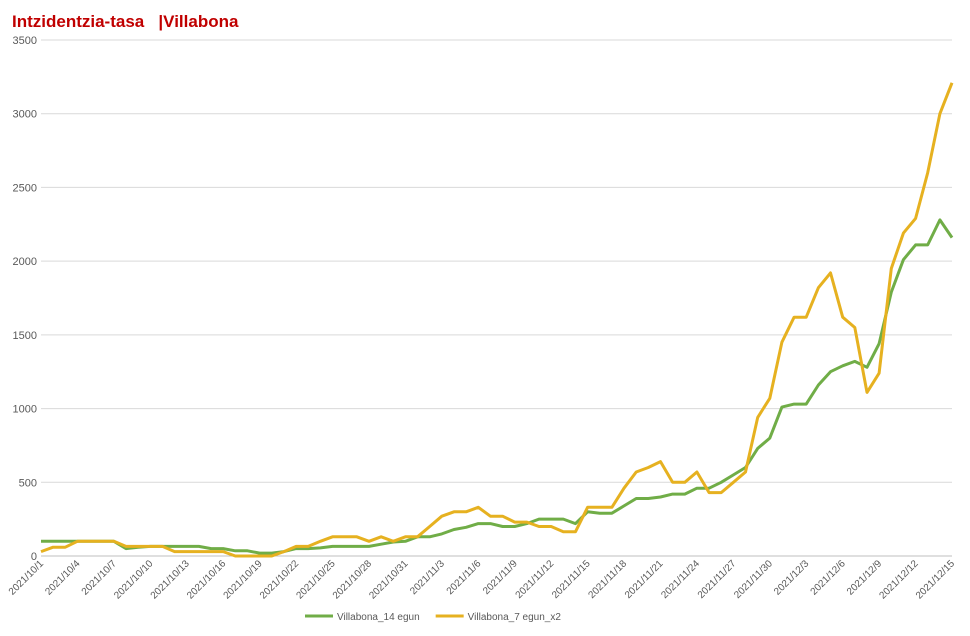 The height and width of the screenshot is (636, 970). What do you see at coordinates (25, 336) in the screenshot?
I see `y-tick-label: 1500` at bounding box center [25, 336].